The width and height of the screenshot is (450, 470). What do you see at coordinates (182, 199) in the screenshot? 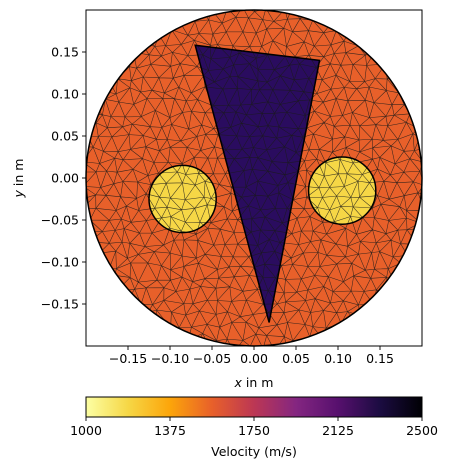
I see `outline-left-inclusion` at bounding box center [182, 199].